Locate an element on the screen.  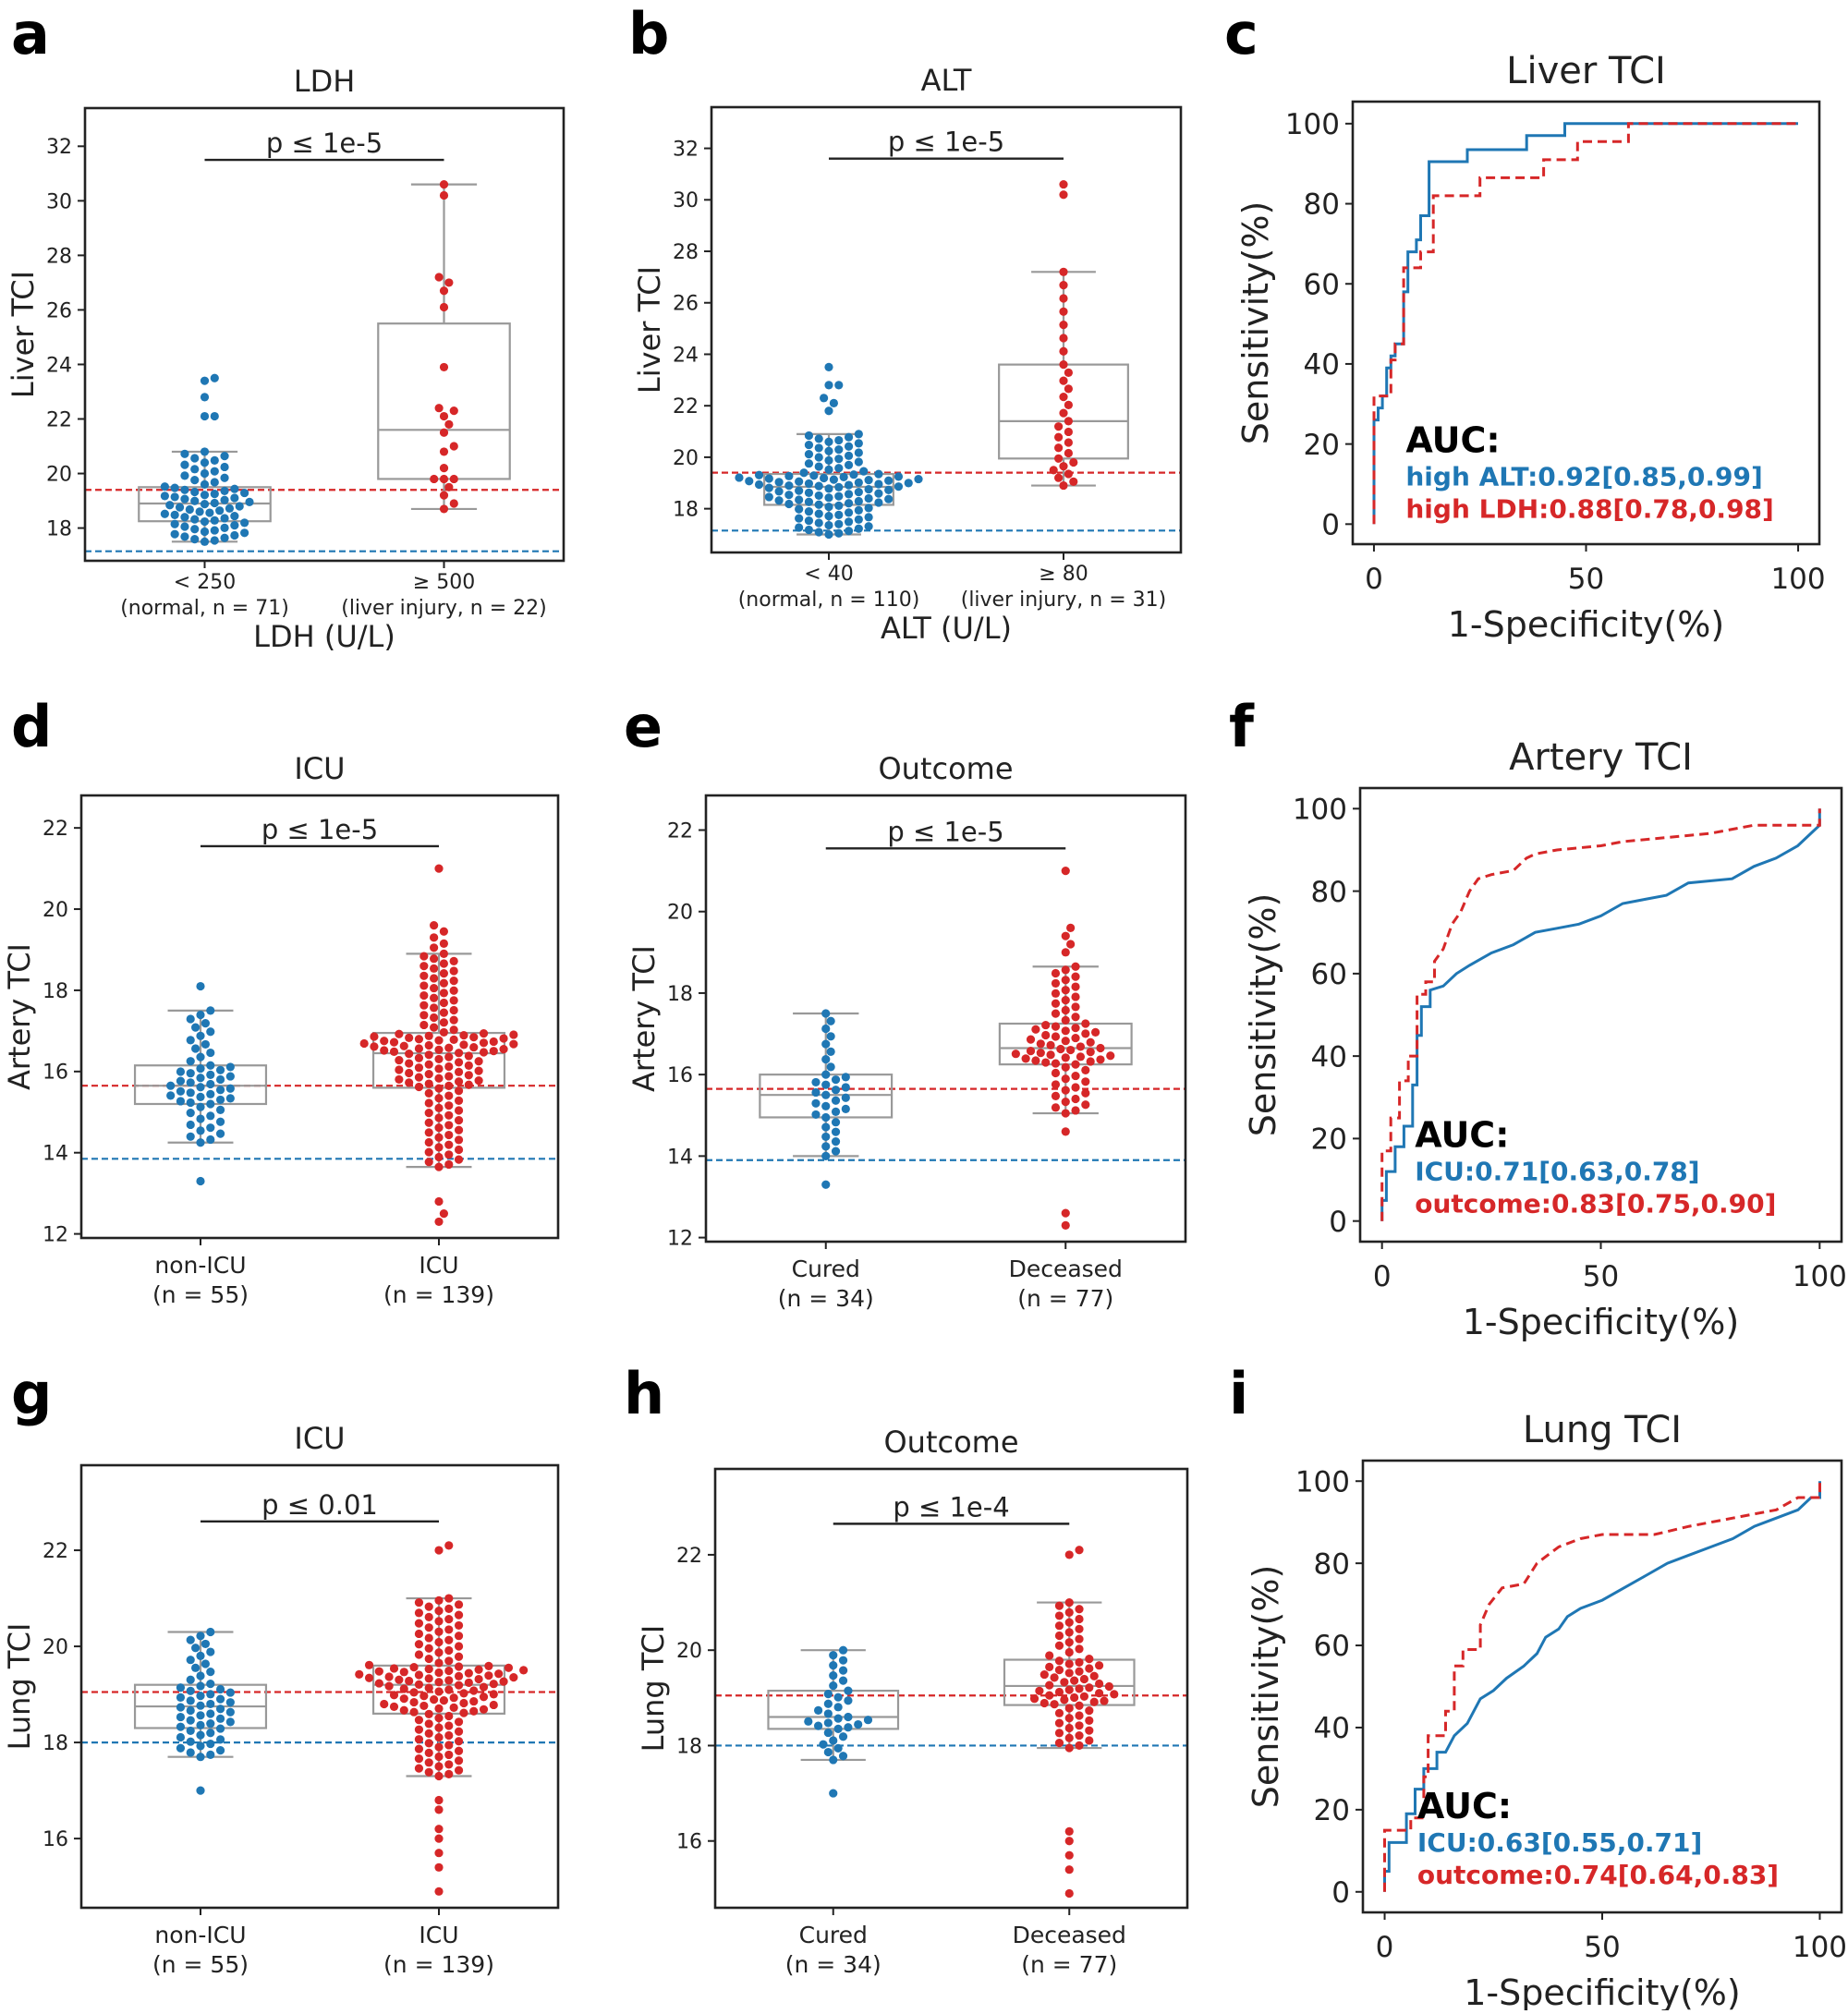
y-tick-label: 16 is located at coordinates (689, 1842).